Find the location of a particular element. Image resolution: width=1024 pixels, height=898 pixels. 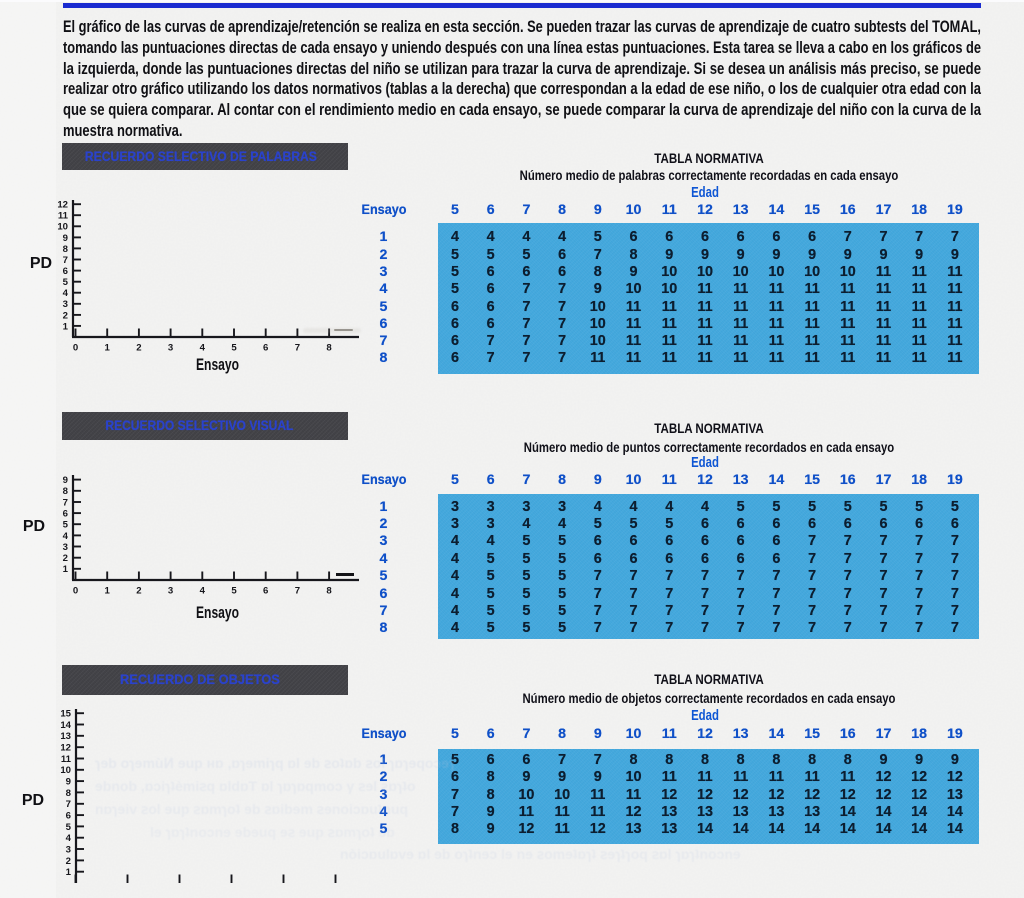

svg-text: 13 is located at coordinates (65, 736).